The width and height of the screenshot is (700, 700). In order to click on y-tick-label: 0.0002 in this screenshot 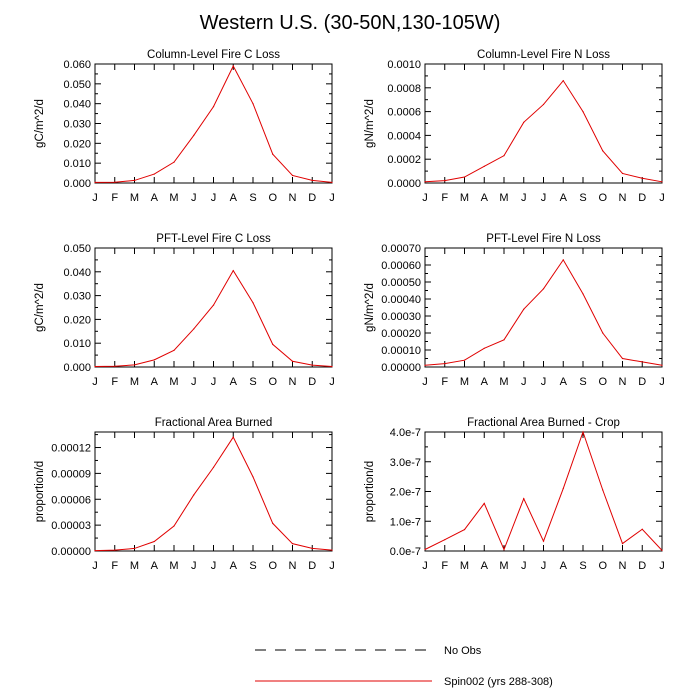, I will do `click(404, 160)`.